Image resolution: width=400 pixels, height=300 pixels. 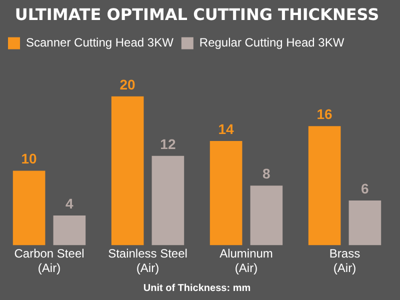 What do you see at coordinates (226, 128) in the screenshot?
I see `data-label: 14` at bounding box center [226, 128].